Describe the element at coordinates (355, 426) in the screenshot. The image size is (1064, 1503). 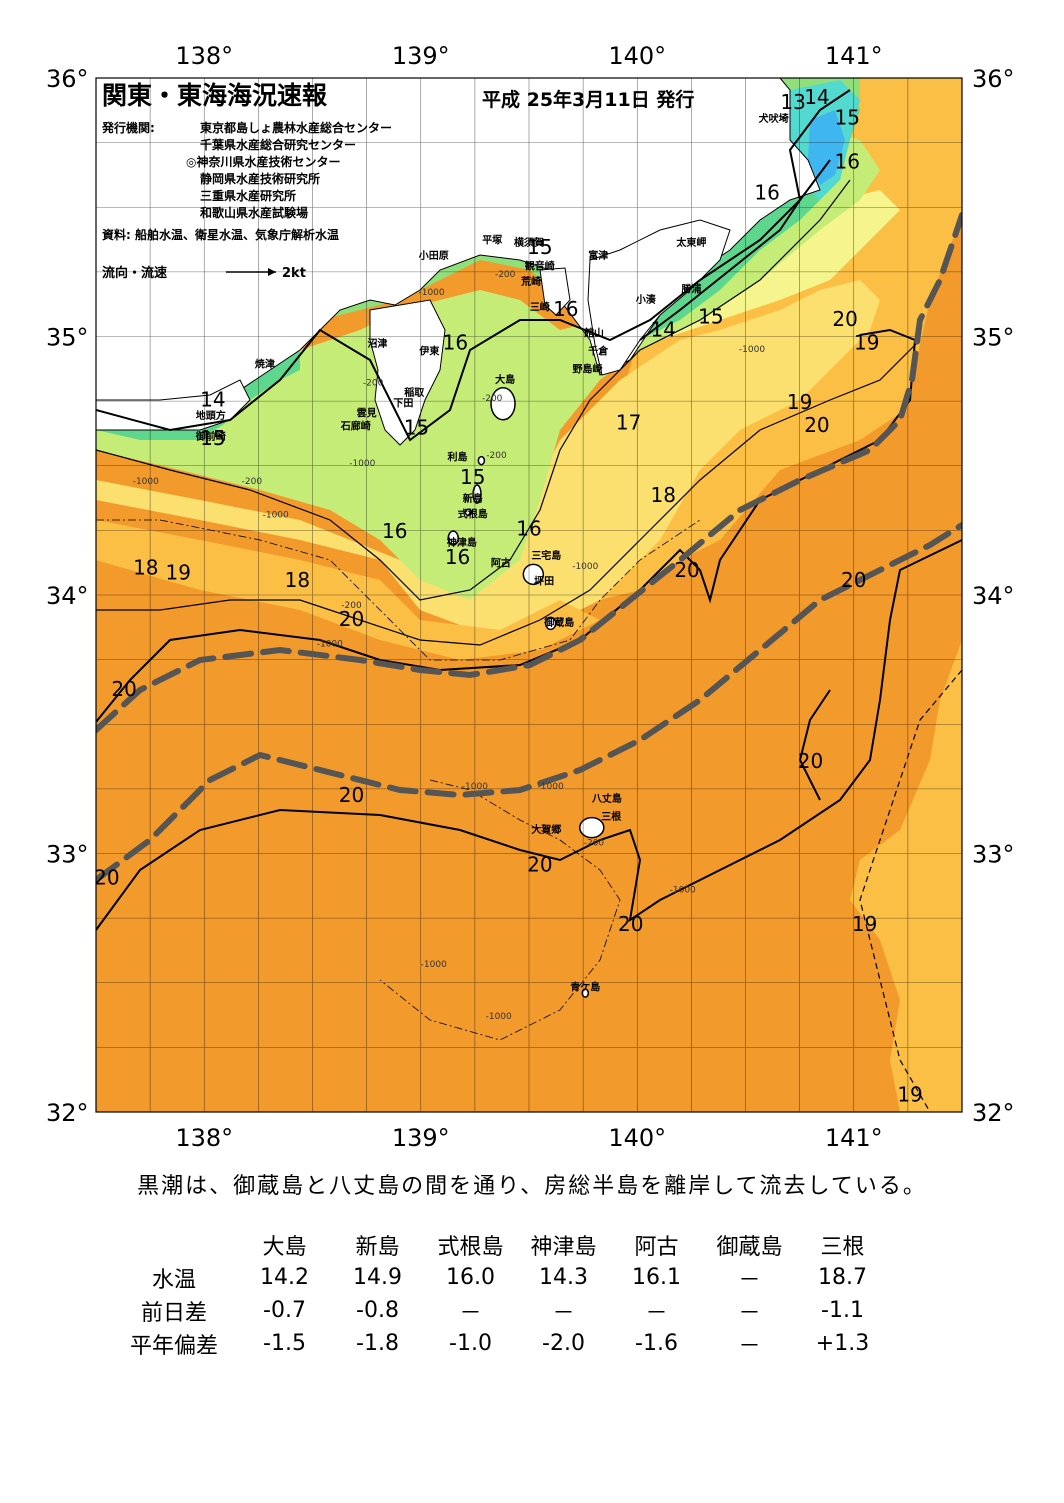
I see `place-label: 石廊崎` at that location.